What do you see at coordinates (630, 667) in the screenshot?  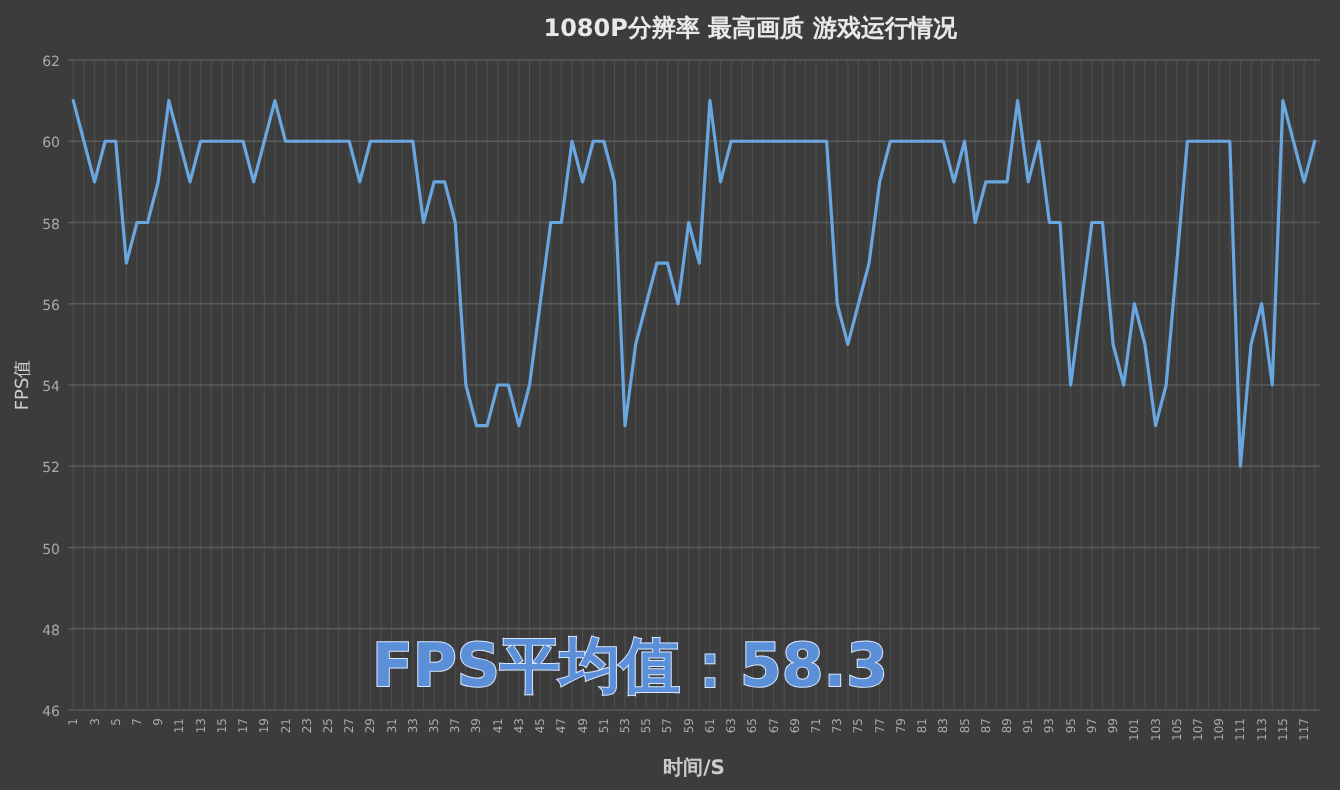 I see `annotation: FPS平均值：58.3` at bounding box center [630, 667].